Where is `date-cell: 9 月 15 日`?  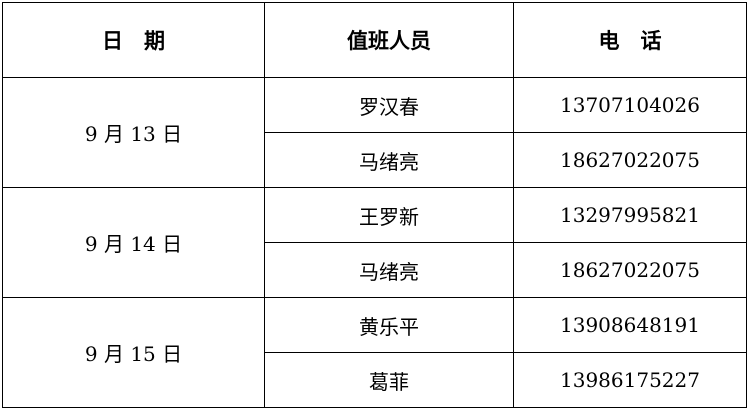
date-cell: 9 月 15 日 is located at coordinates (133, 352).